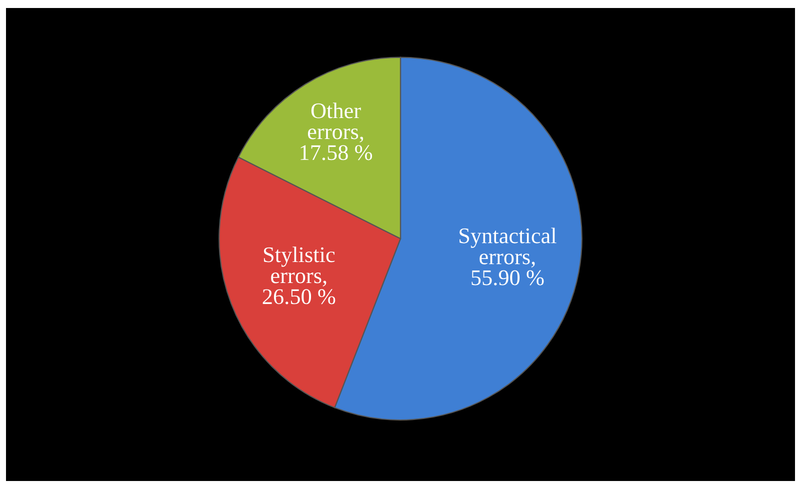 The image size is (801, 487). What do you see at coordinates (336, 131) in the screenshot?
I see `slice-label: Other errors, 17.58 %` at bounding box center [336, 131].